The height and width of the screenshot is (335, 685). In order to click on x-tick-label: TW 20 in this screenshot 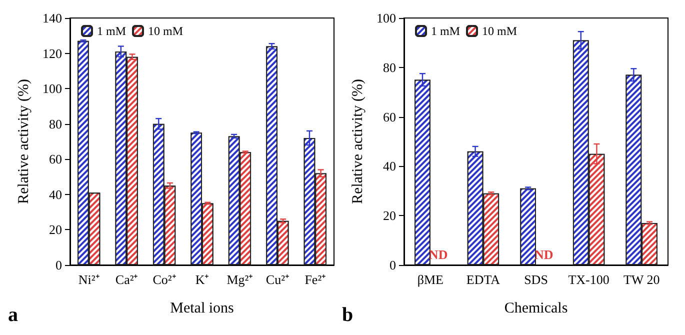, I will do `click(641, 279)`.